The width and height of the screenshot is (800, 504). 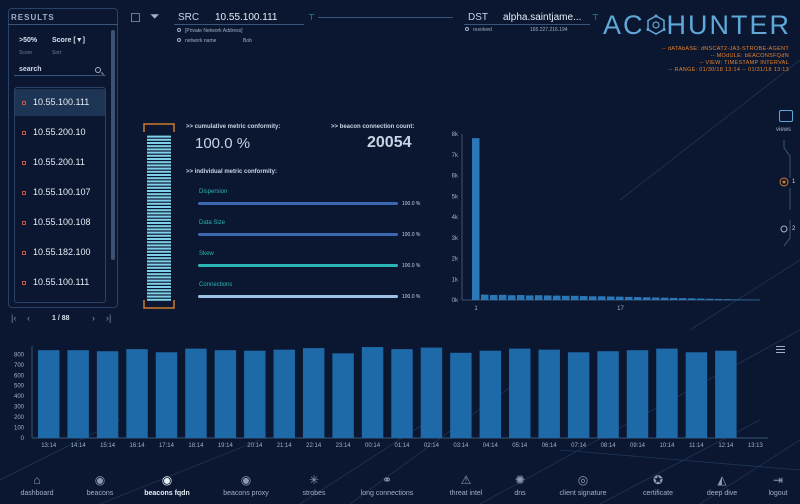 What do you see at coordinates (28, 40) in the screenshot?
I see `score-filter-dropdown: >50%` at bounding box center [28, 40].